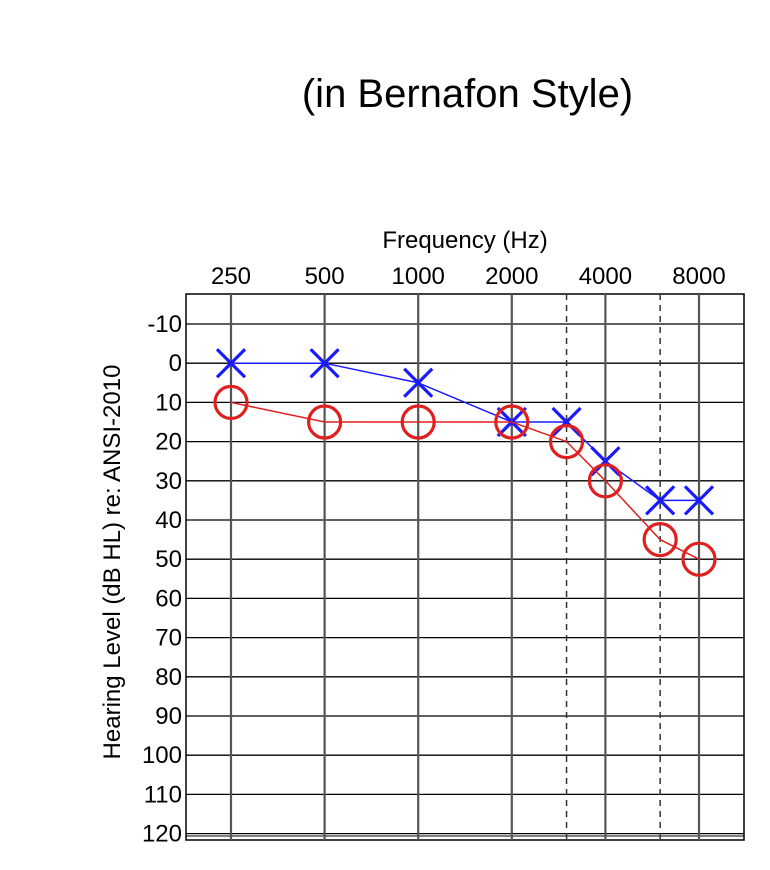  I want to click on y-tick-label: 40, so click(168, 520).